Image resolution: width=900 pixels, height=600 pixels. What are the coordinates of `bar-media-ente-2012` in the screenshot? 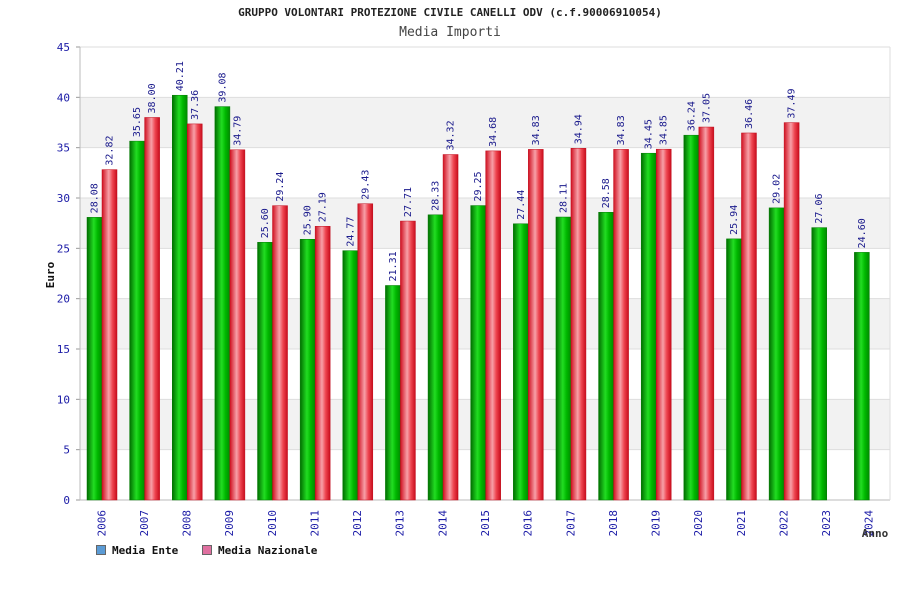 It's located at (350, 375).